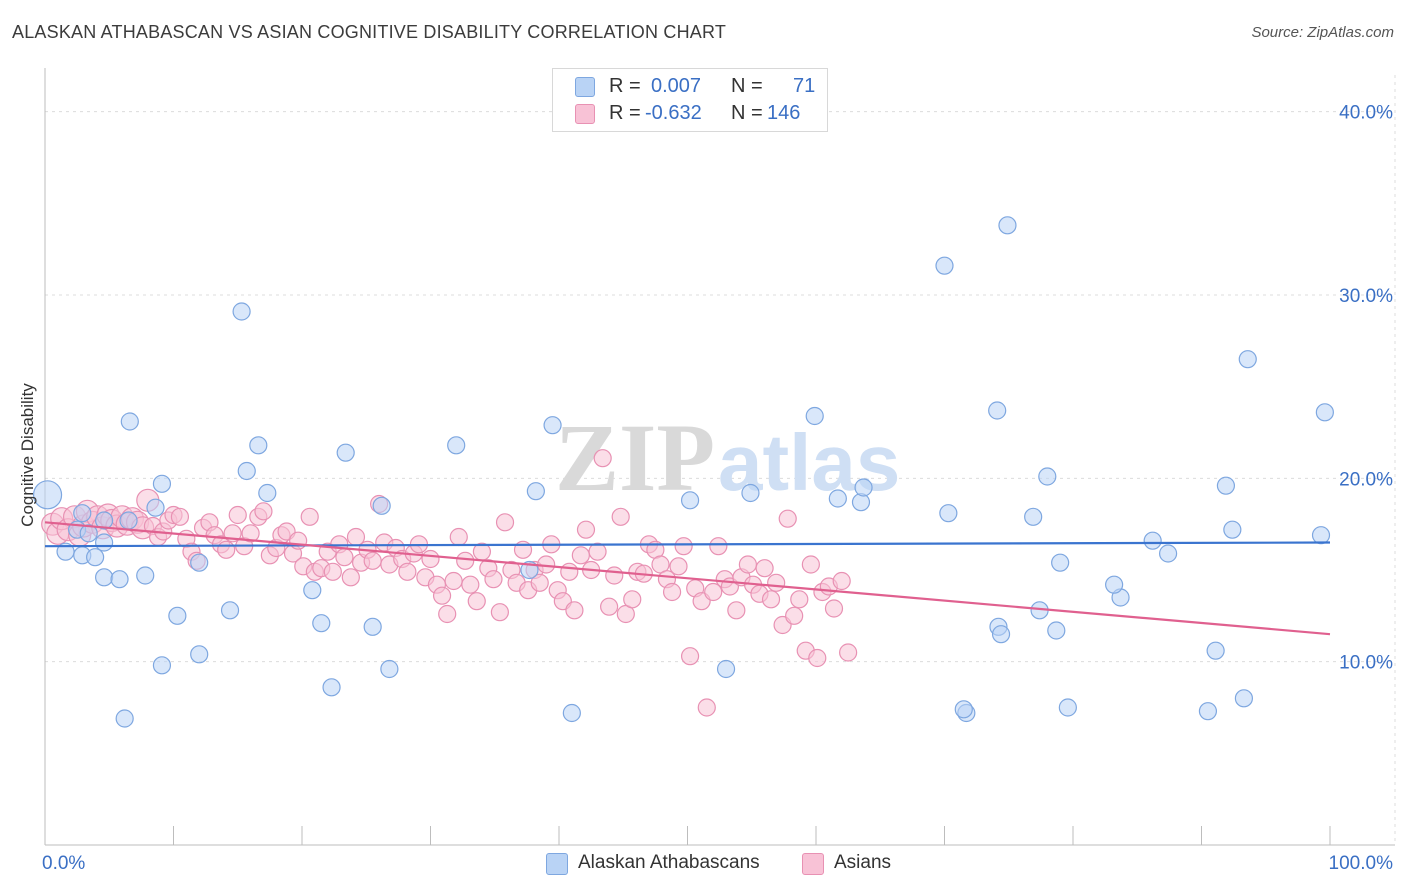  Describe the element at coordinates (1366, 296) in the screenshot. I see `y-tick-label-30: 30.0%` at that location.